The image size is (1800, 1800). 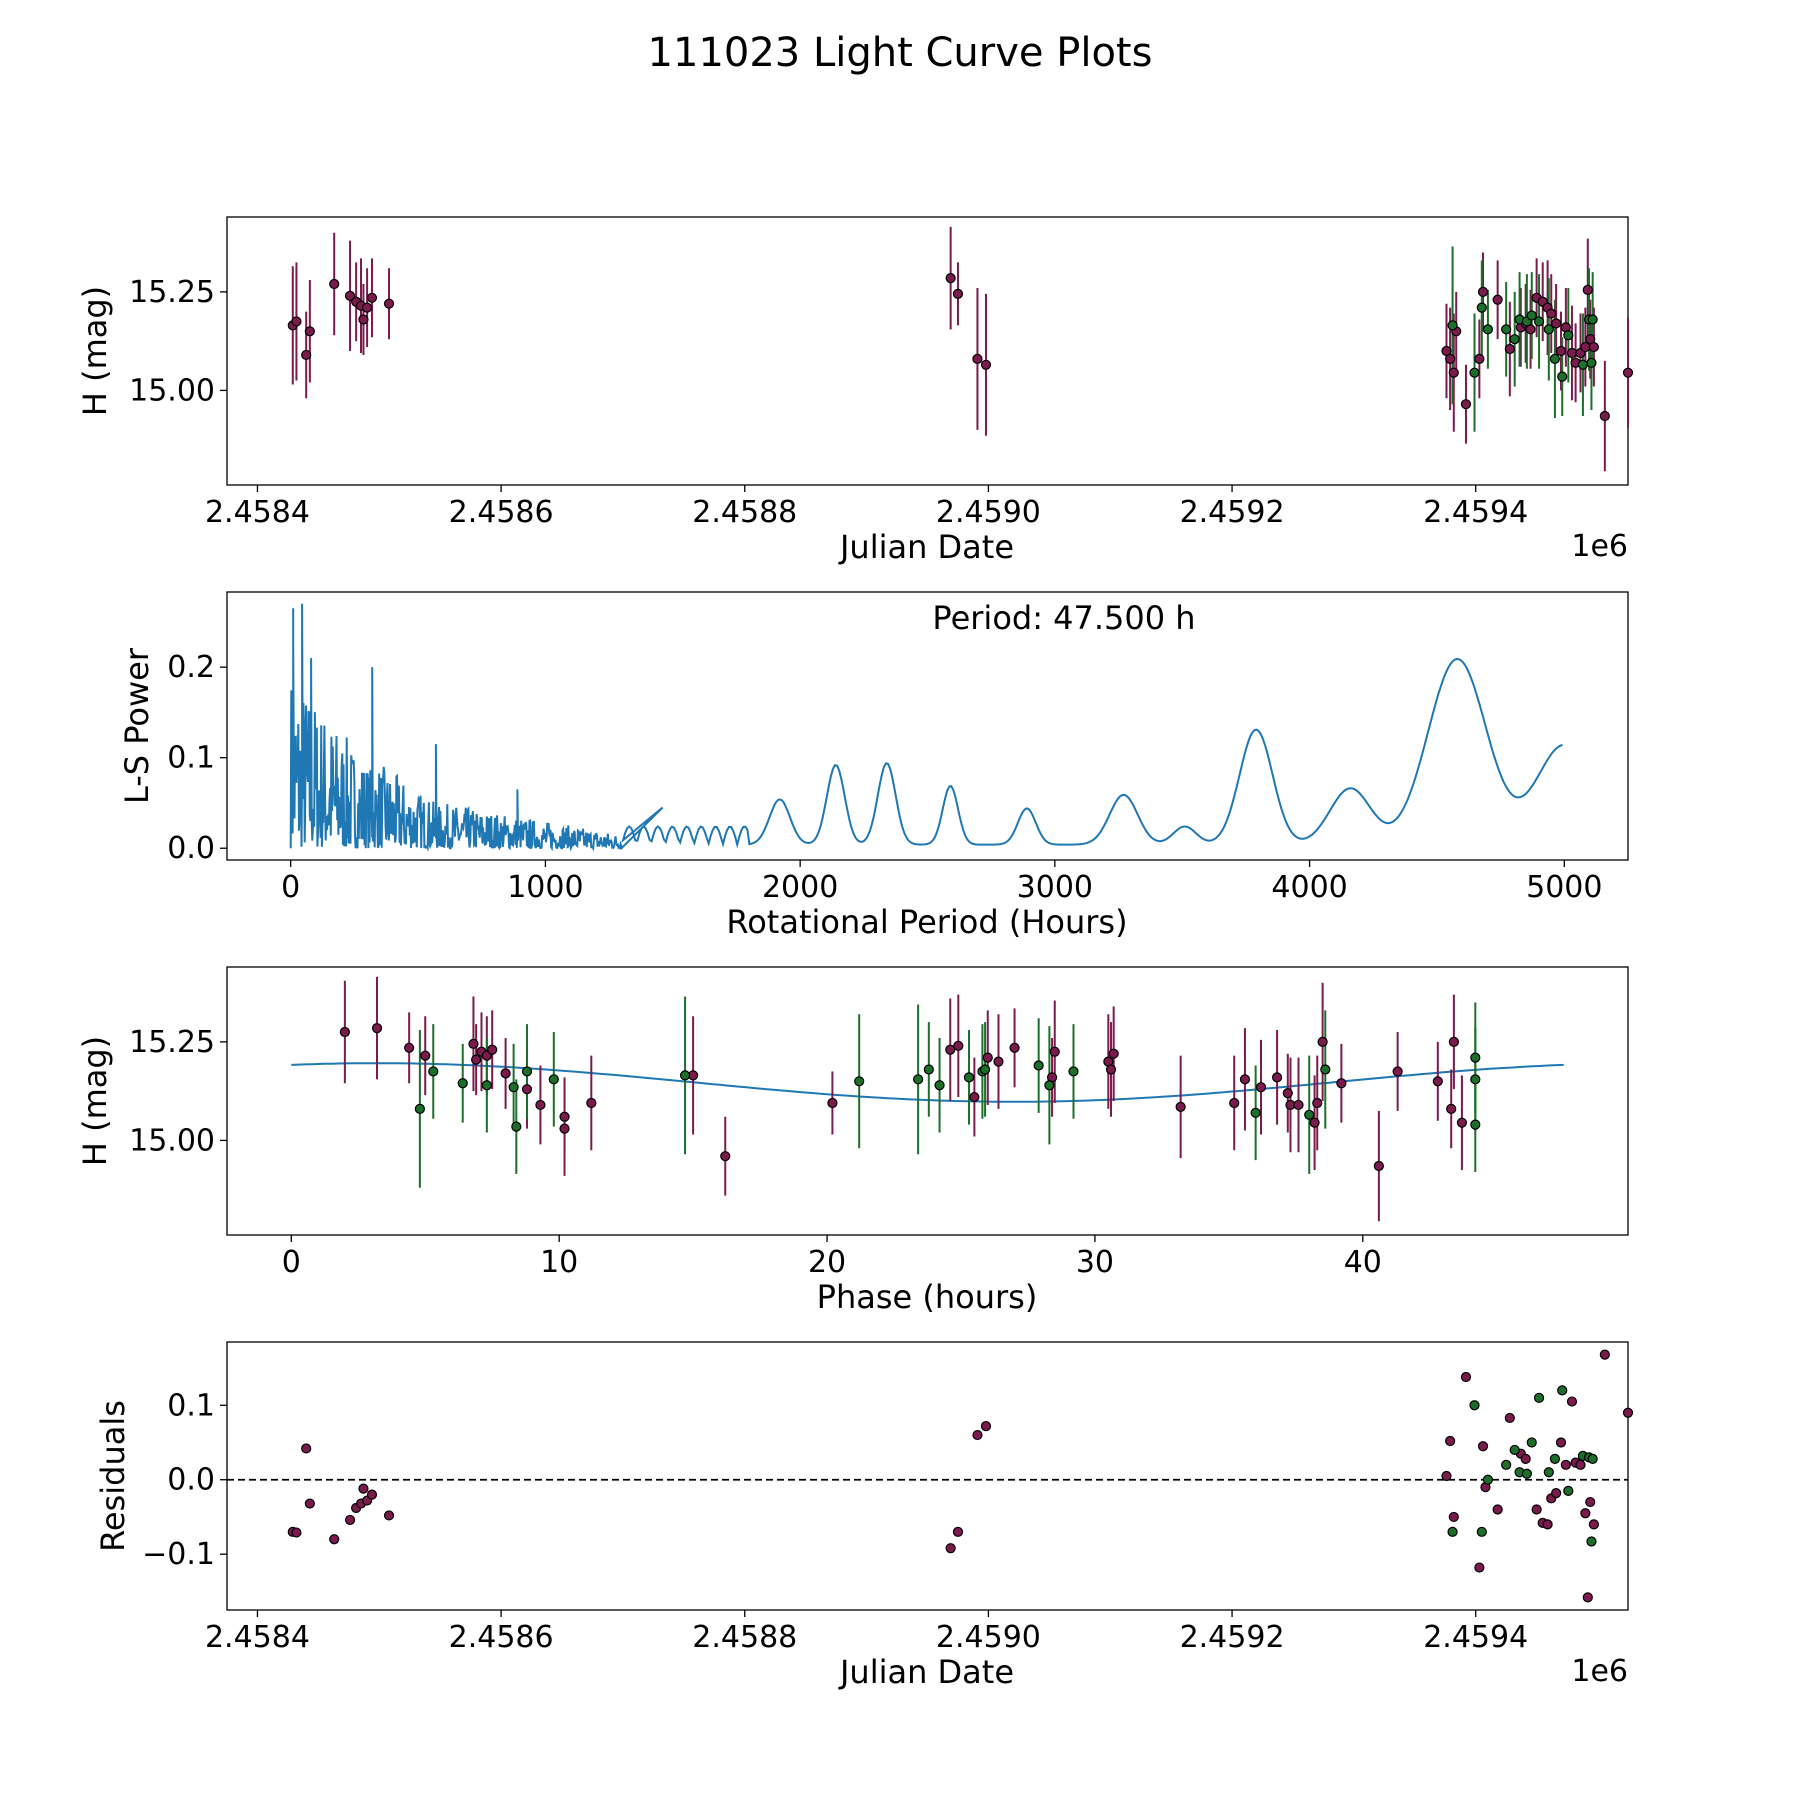 I want to click on periodogram-frame, so click(x=927, y=726).